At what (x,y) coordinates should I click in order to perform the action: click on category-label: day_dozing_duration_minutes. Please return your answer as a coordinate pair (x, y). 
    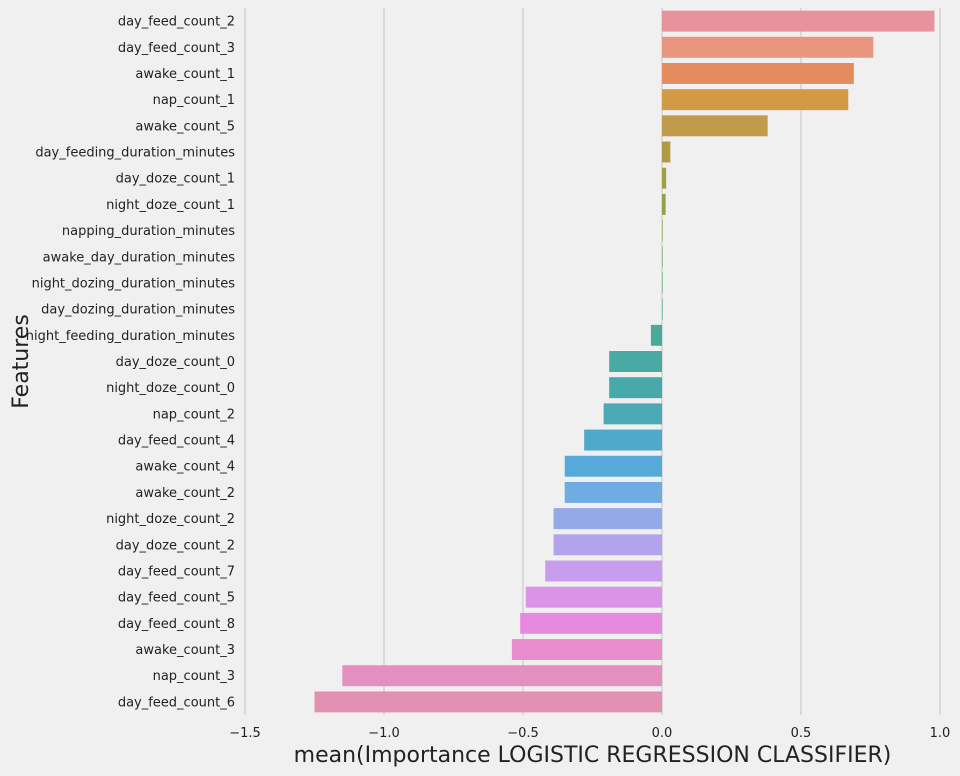
    Looking at the image, I should click on (138, 310).